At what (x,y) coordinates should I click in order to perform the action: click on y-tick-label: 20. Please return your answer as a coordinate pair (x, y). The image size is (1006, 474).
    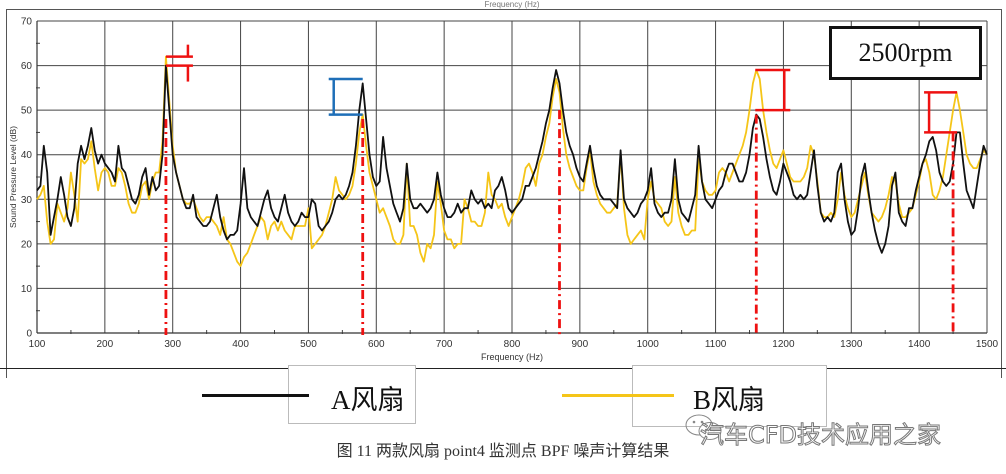
    Looking at the image, I should click on (27, 244).